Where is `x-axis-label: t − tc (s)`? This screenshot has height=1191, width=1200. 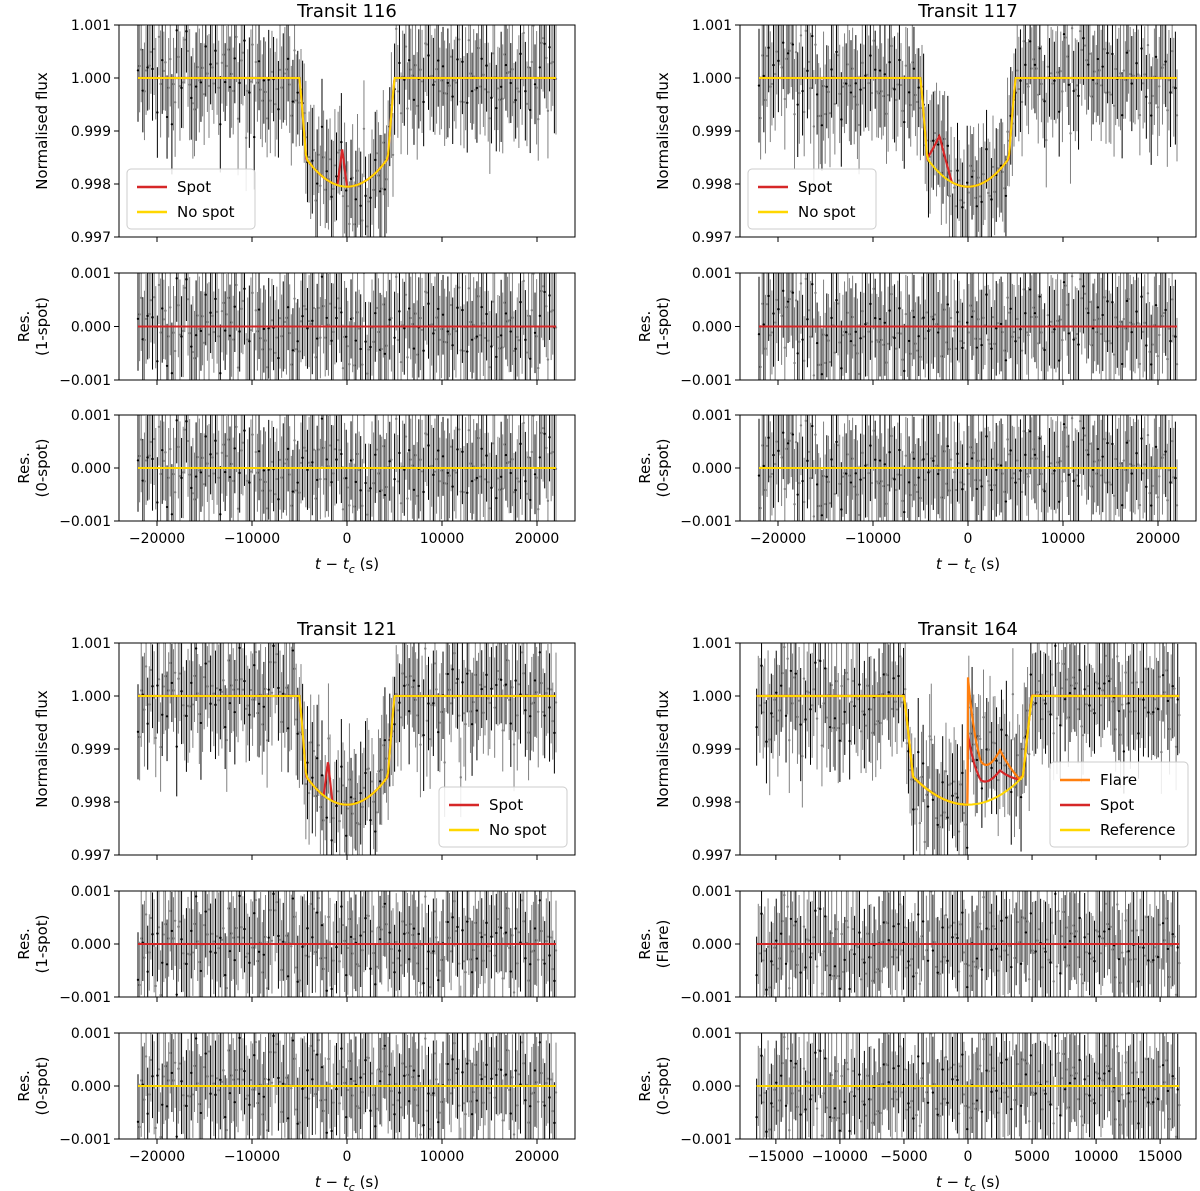 x-axis-label: t − tc (s) is located at coordinates (347, 565).